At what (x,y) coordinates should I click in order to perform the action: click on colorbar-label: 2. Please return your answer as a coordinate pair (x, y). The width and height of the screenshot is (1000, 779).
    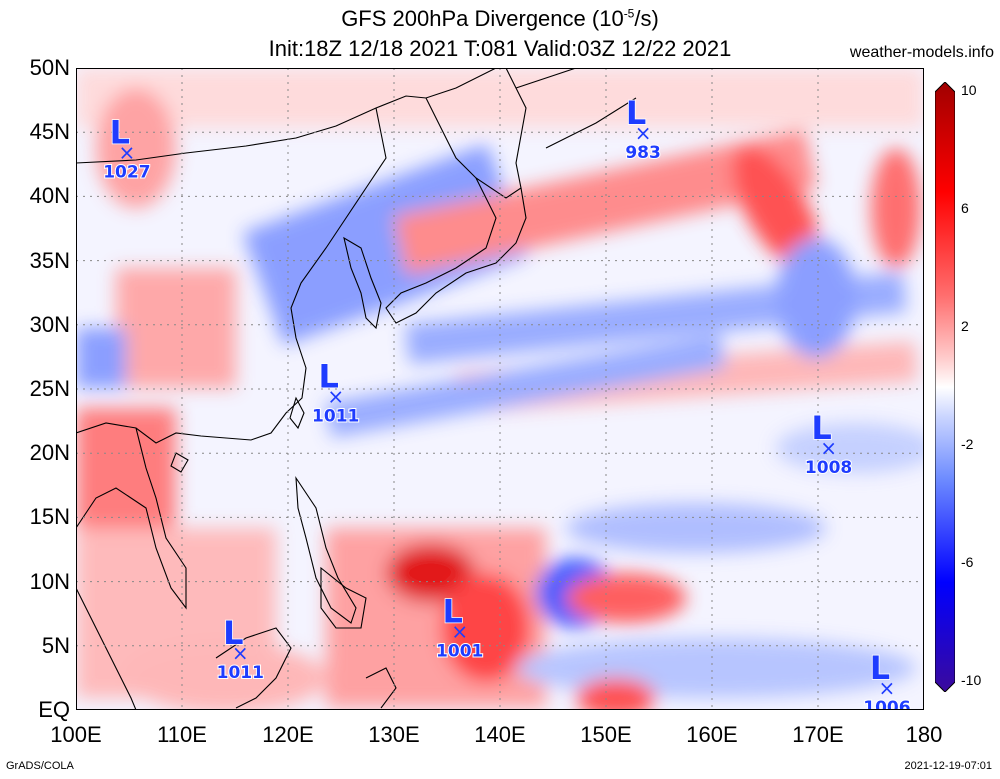
    Looking at the image, I should click on (965, 326).